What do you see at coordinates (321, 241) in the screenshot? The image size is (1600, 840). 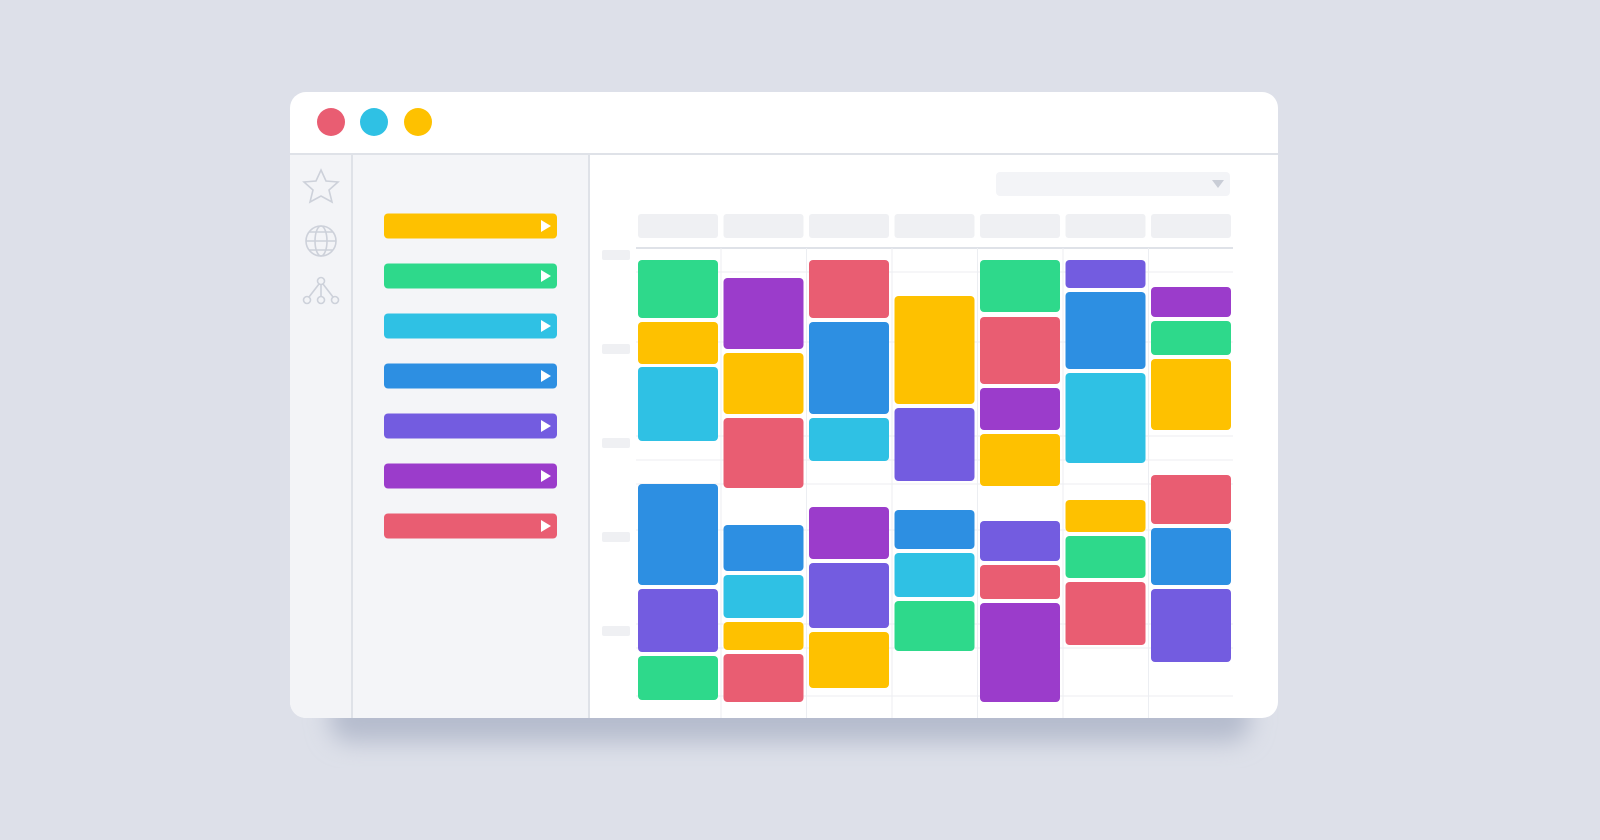 I see `globe-icon` at bounding box center [321, 241].